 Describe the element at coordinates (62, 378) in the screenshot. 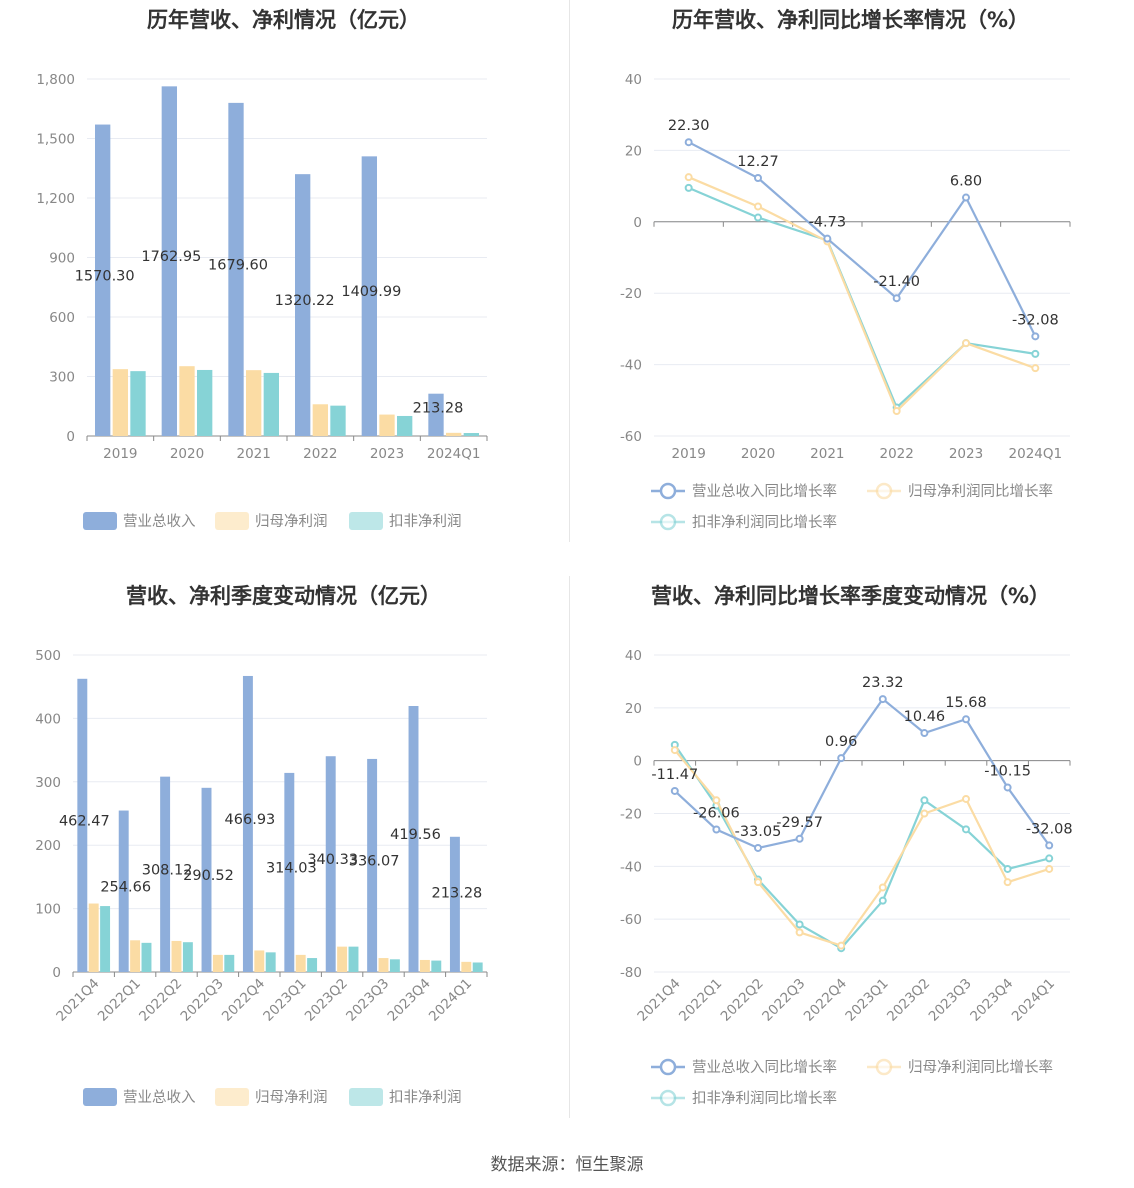

I see `y-tick-label: 300` at that location.